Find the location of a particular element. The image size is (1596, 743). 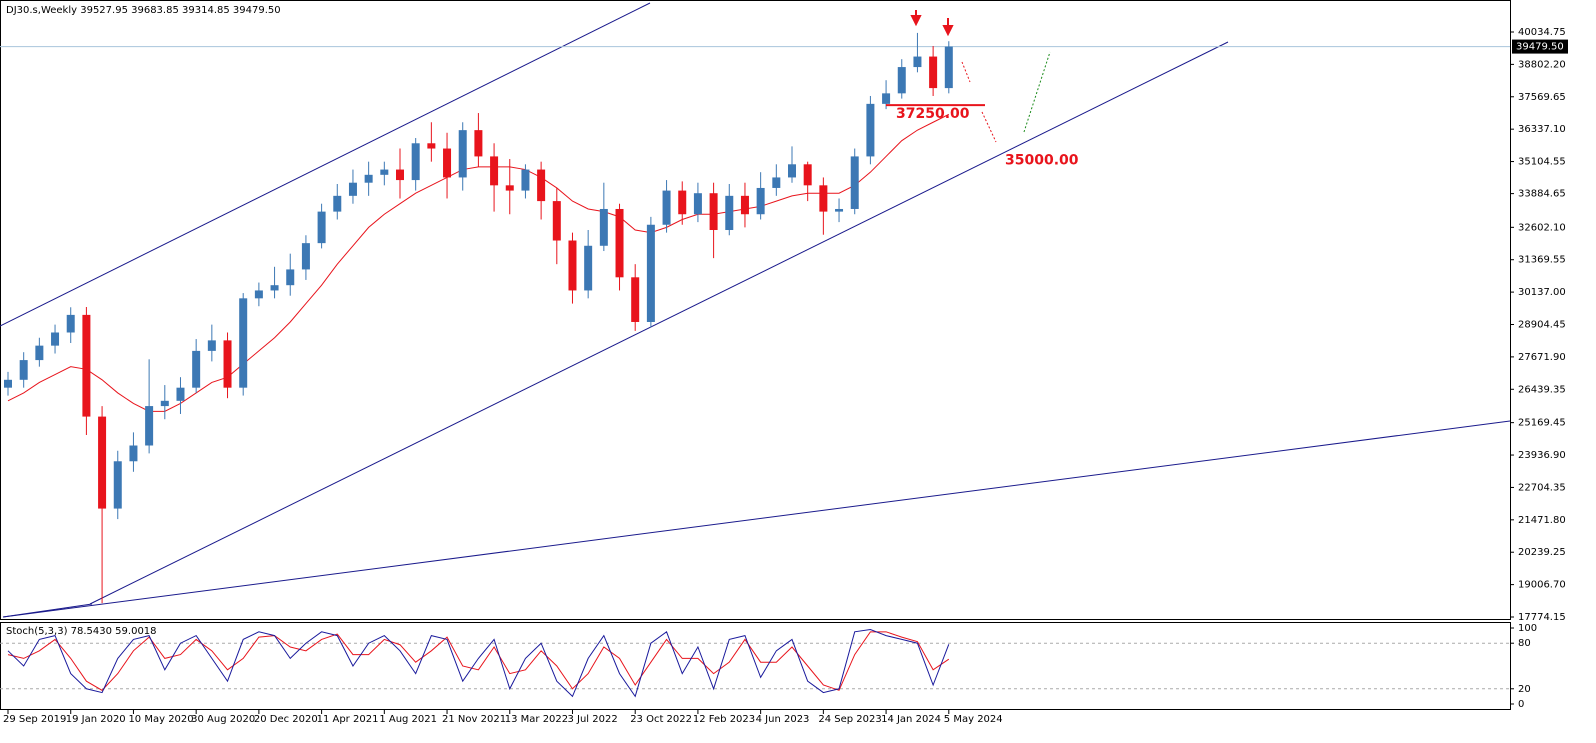

current-price-box is located at coordinates (1540, 46).